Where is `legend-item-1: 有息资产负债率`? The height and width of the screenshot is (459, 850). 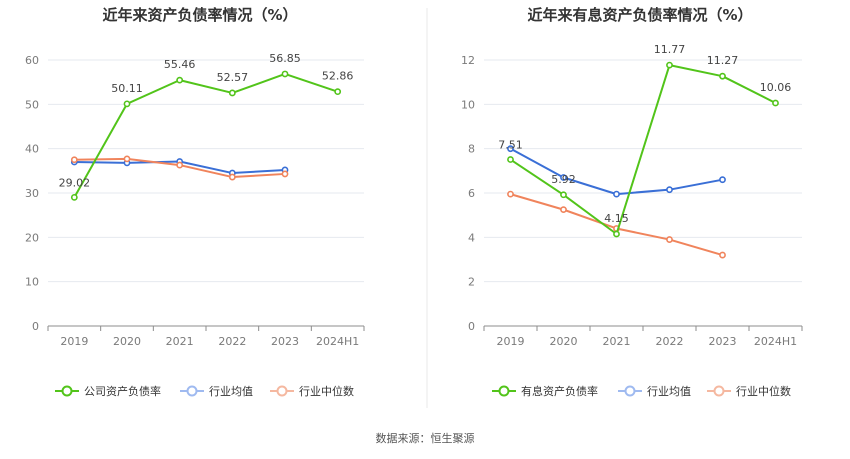
legend-item-1: 有息资产负债率 is located at coordinates (545, 391).